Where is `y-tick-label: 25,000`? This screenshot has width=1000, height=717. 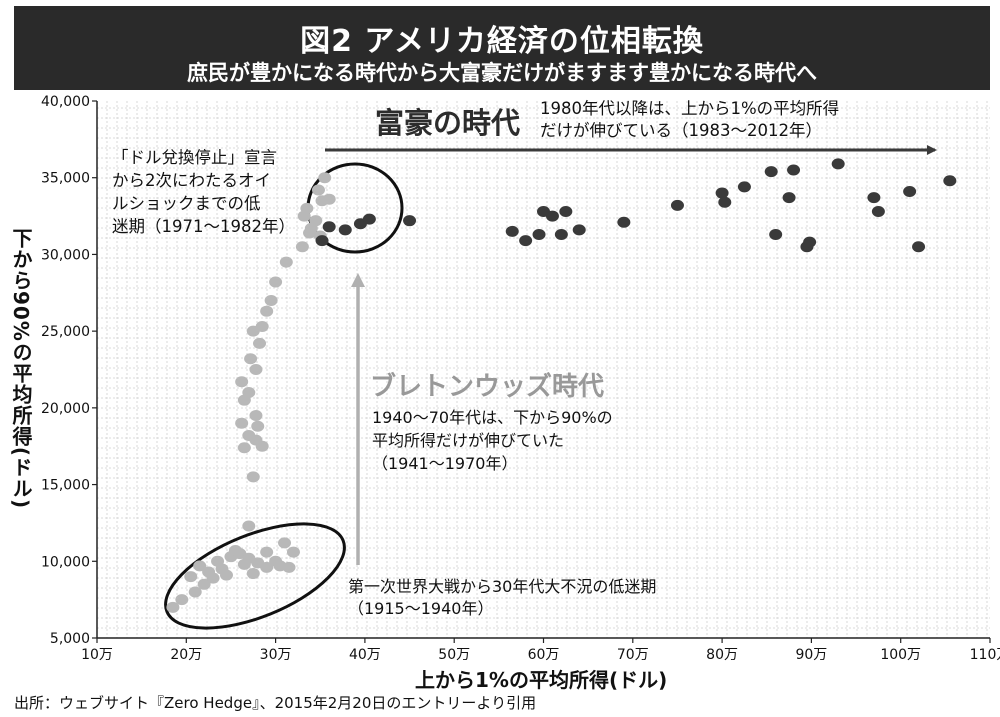
y-tick-label: 25,000 is located at coordinates (65, 332).